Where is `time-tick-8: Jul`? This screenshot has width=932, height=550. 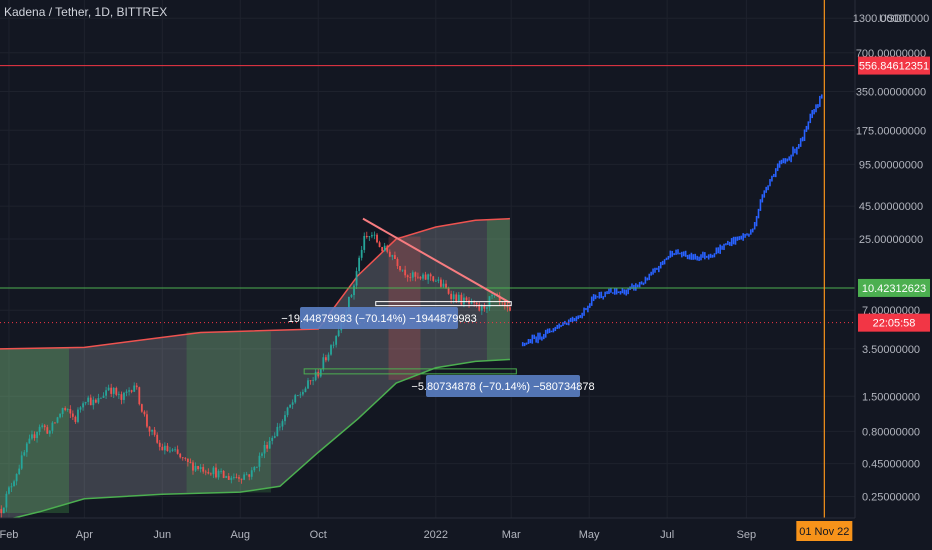 time-tick-8: Jul is located at coordinates (667, 535).